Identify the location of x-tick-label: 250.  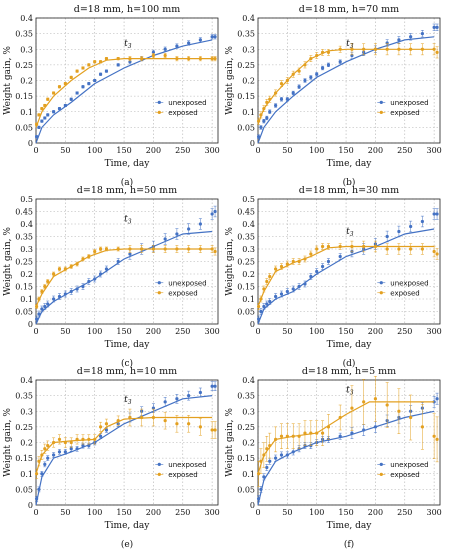
(182, 512).